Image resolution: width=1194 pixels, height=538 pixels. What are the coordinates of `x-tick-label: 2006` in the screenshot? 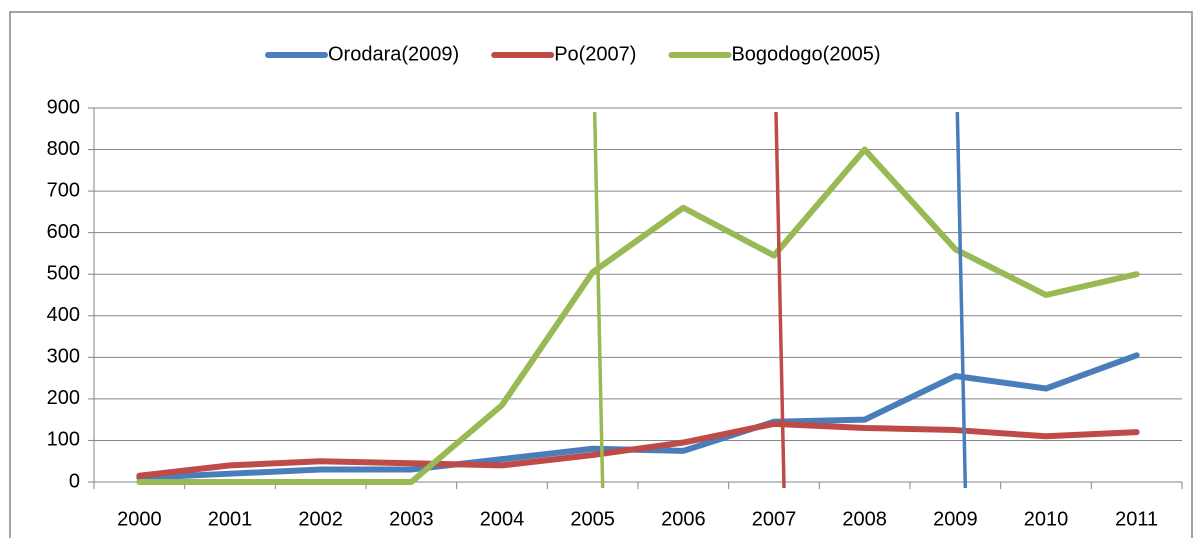 It's located at (683, 519).